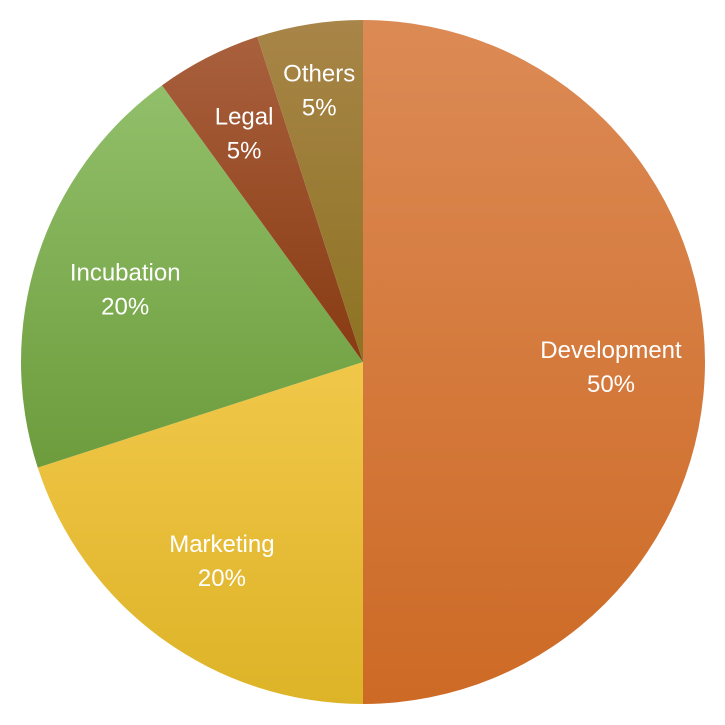  I want to click on slice-label-name: Incubation, so click(125, 273).